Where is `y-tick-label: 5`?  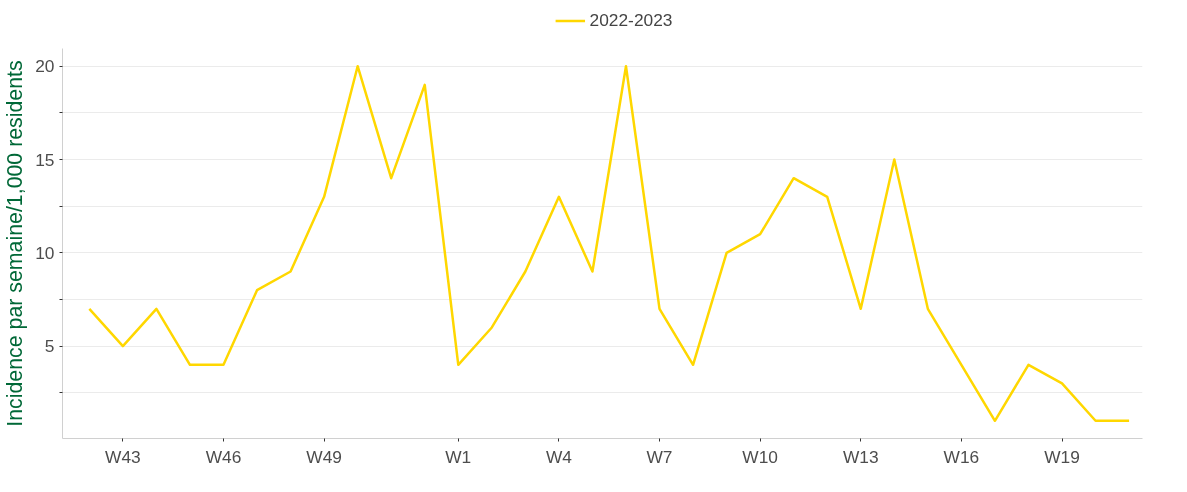 y-tick-label: 5 is located at coordinates (49, 346).